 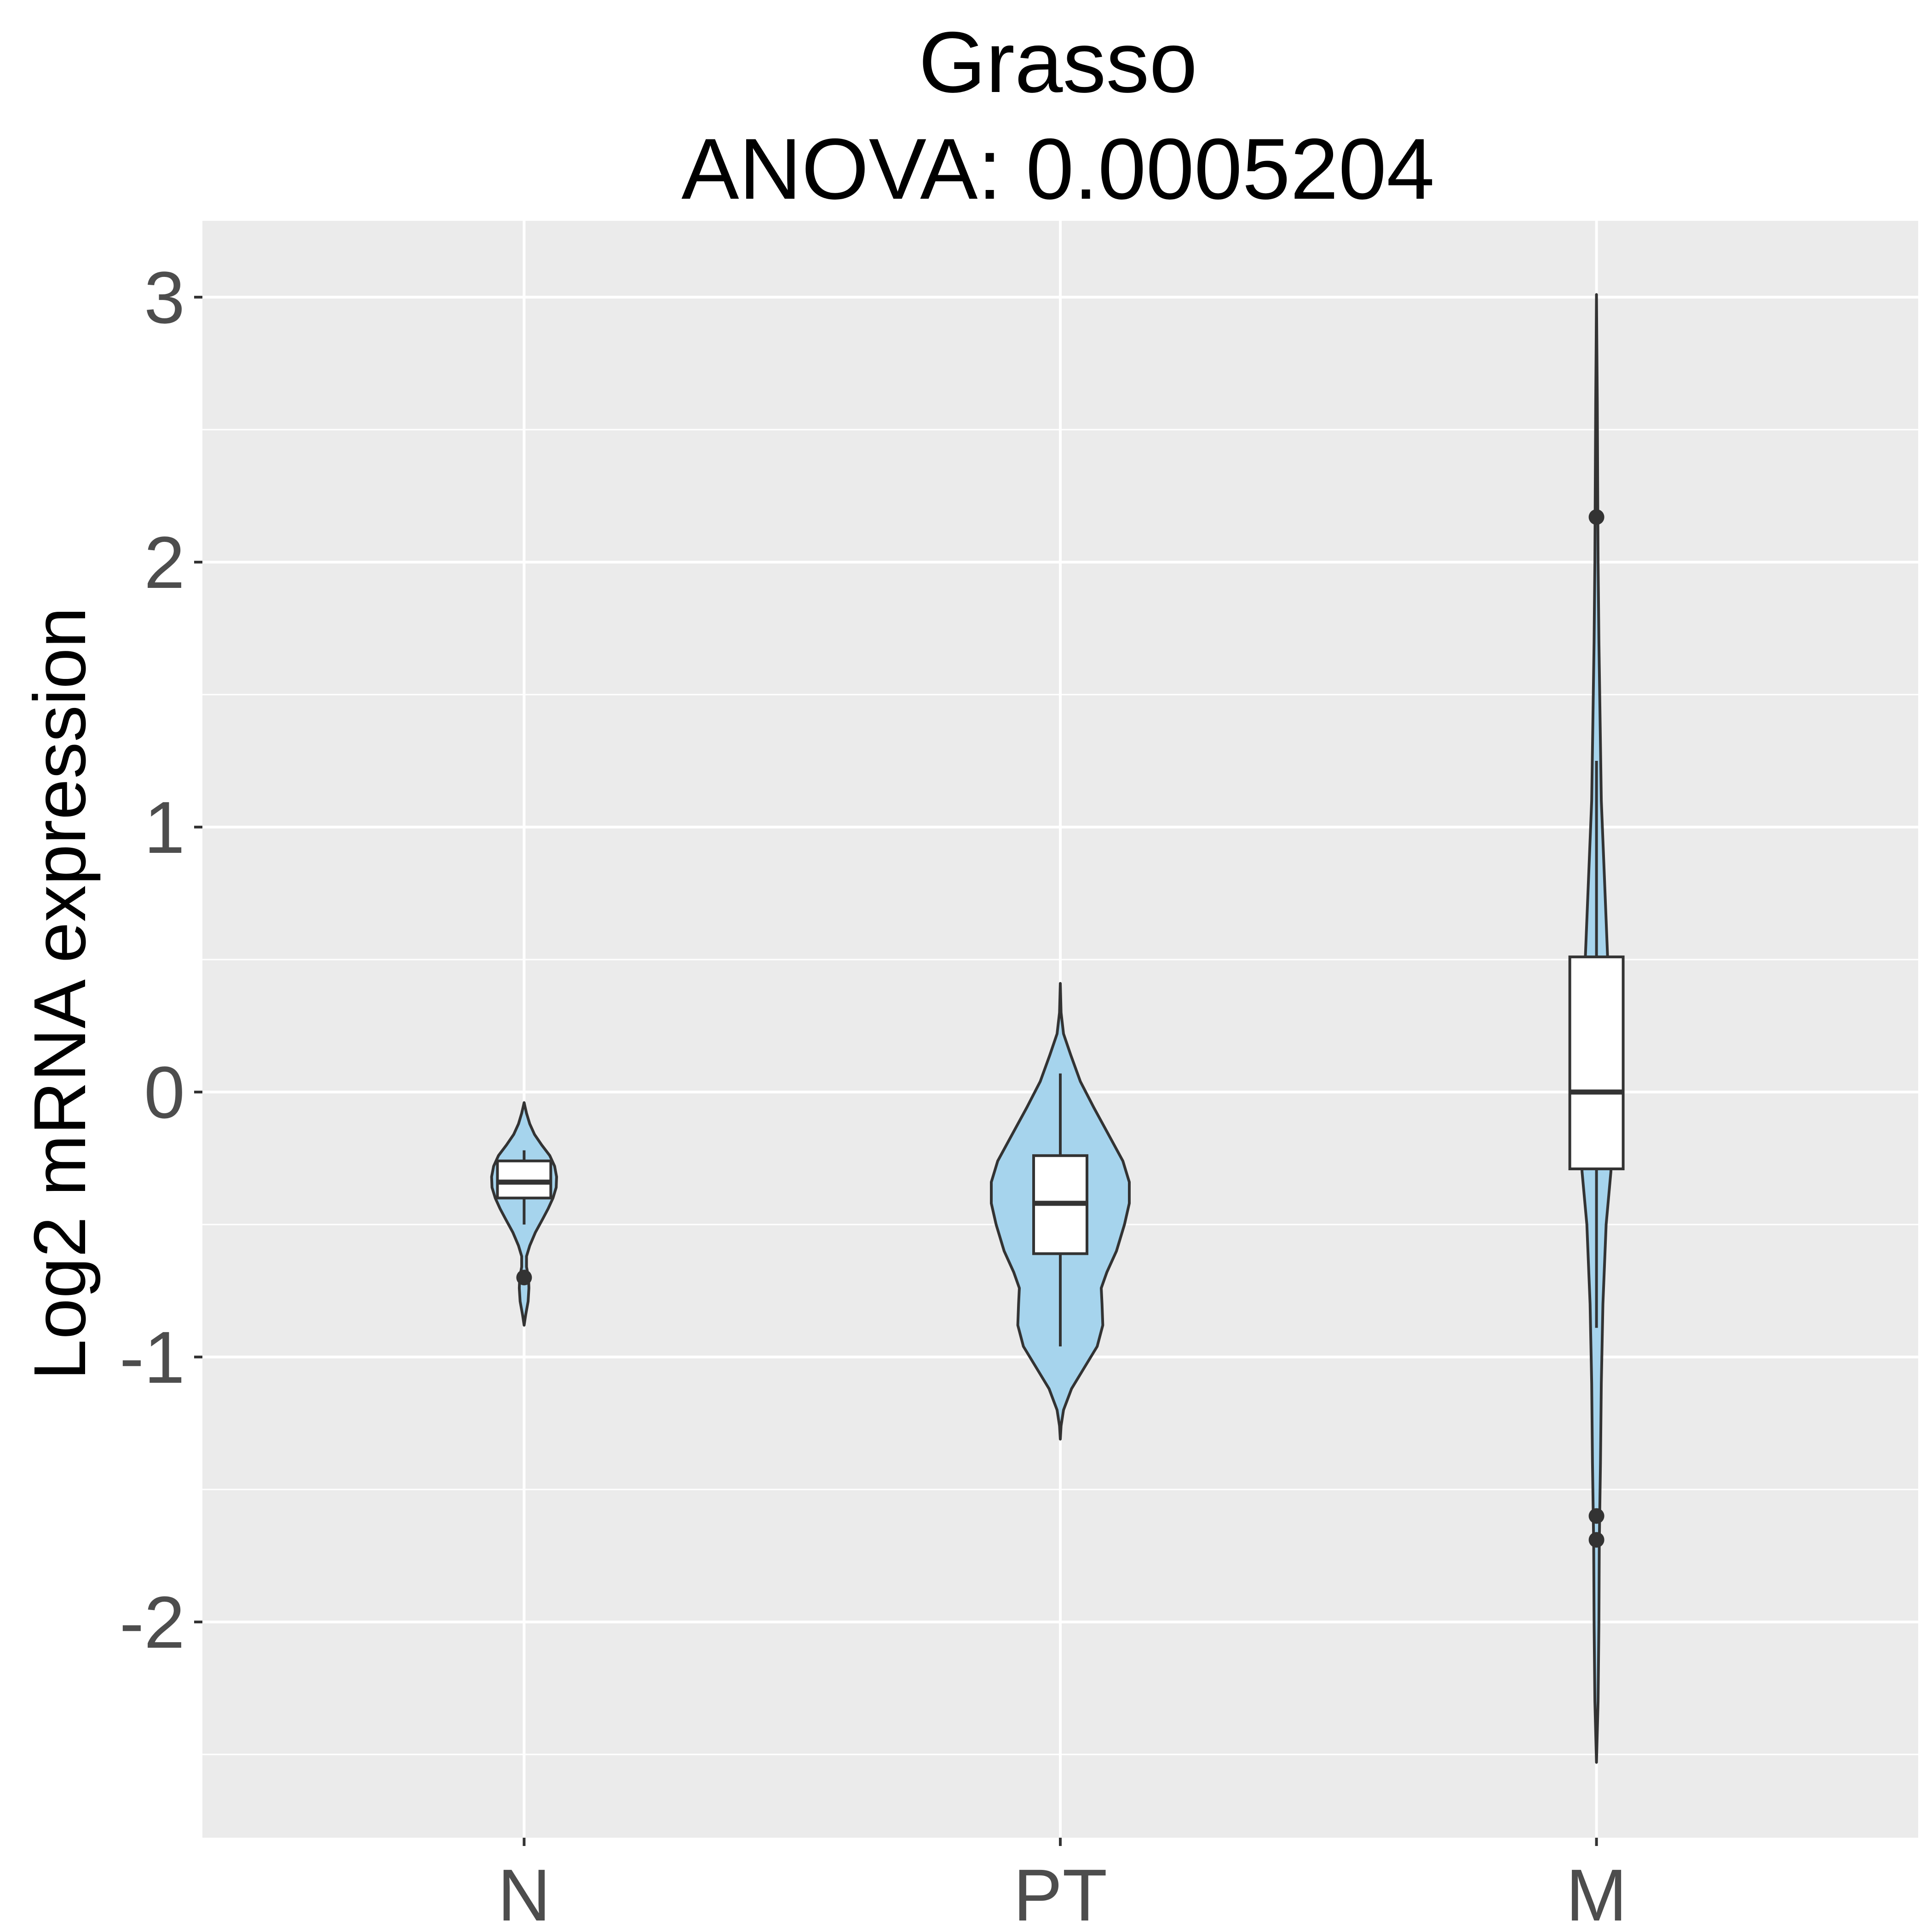 I want to click on y-tick-label: 2, so click(x=164, y=562).